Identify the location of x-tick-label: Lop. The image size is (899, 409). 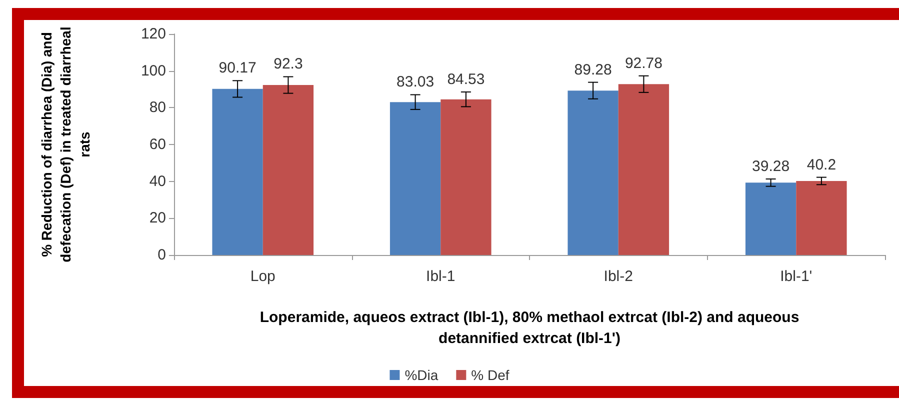
(263, 276).